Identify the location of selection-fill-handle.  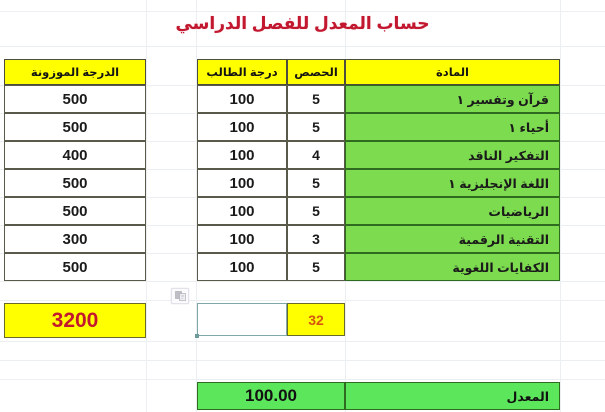
(197, 336).